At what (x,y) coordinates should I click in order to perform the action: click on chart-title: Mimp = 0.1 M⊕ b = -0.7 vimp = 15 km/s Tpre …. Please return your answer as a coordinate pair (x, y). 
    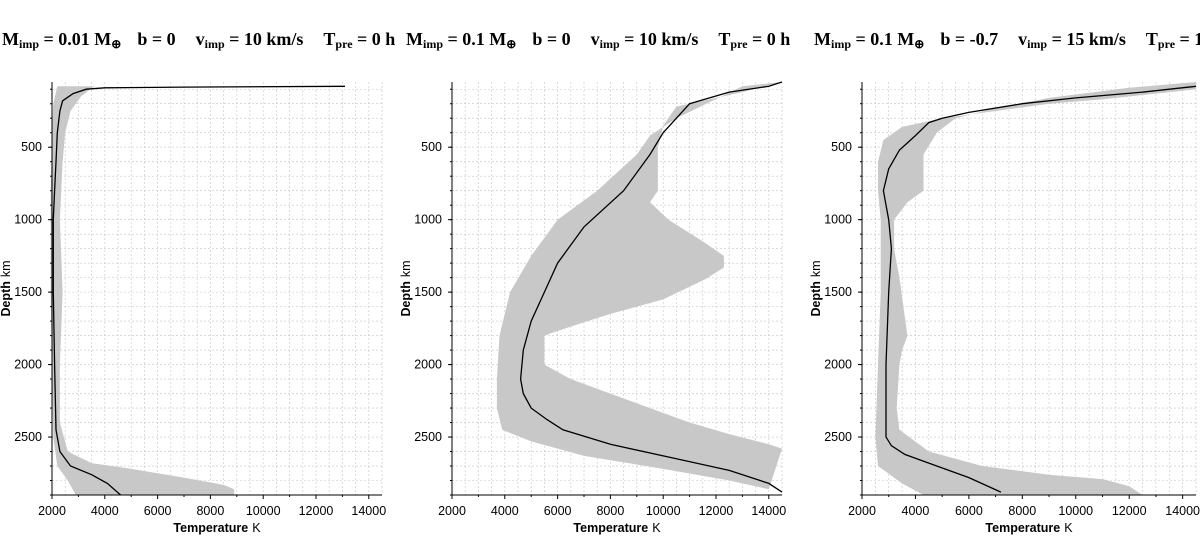
    Looking at the image, I should click on (1007, 40).